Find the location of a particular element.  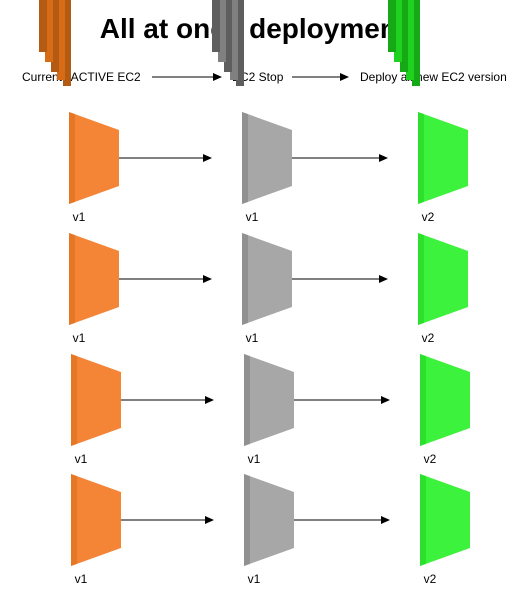

header-stage-stop: EC2 Stop is located at coordinates (258, 77).